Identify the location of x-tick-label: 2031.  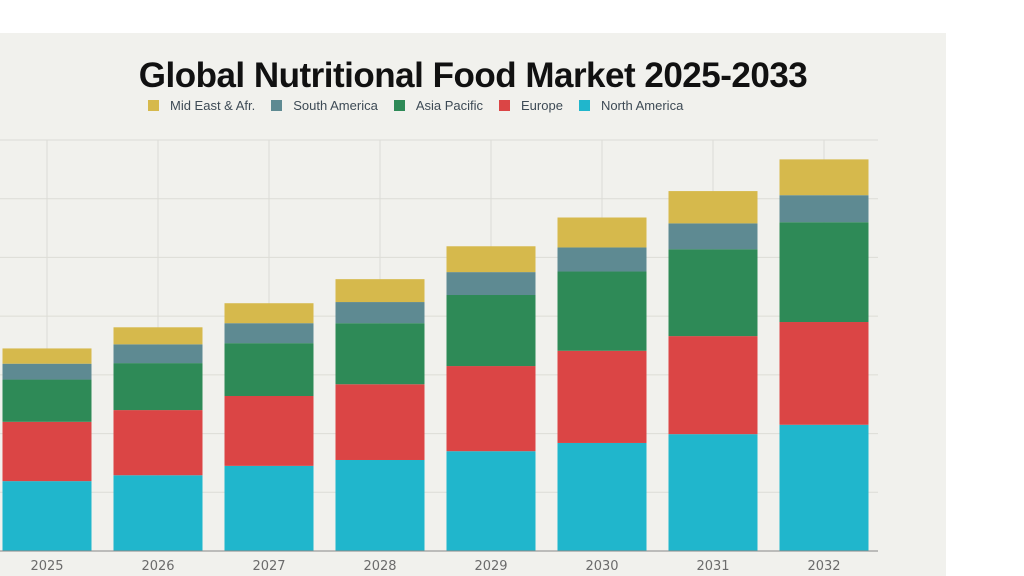
(712, 566).